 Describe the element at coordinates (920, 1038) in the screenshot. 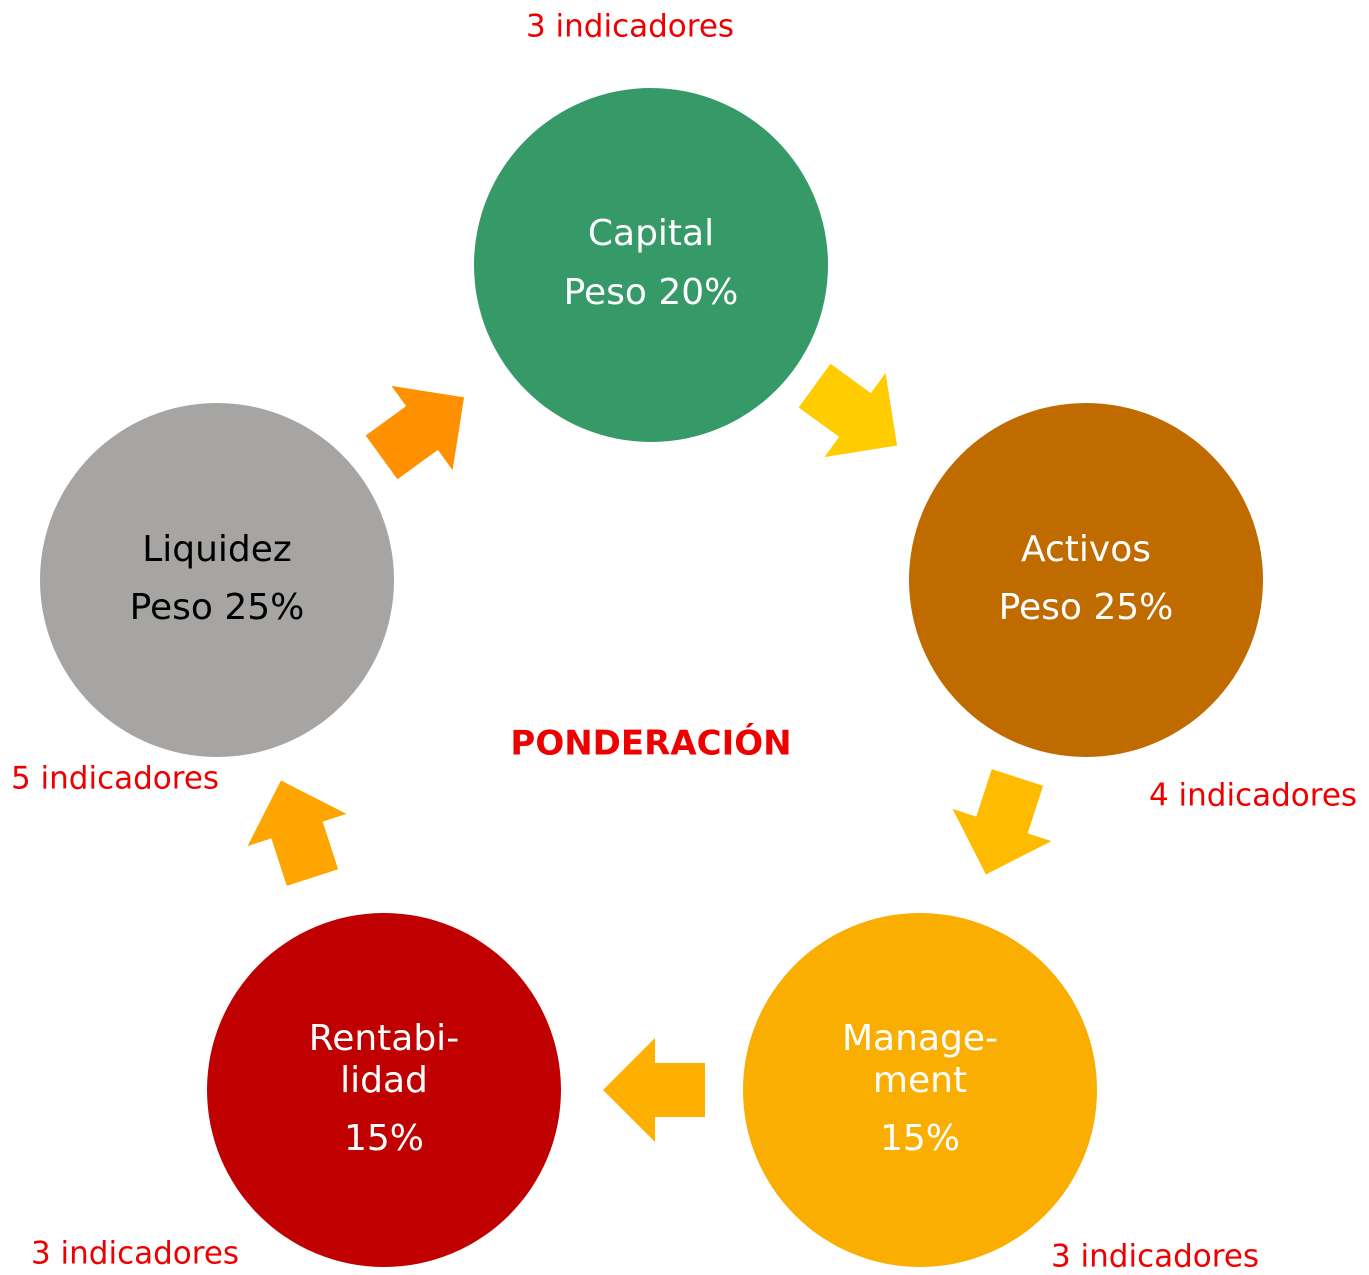

I see `node-label: Manage-` at that location.